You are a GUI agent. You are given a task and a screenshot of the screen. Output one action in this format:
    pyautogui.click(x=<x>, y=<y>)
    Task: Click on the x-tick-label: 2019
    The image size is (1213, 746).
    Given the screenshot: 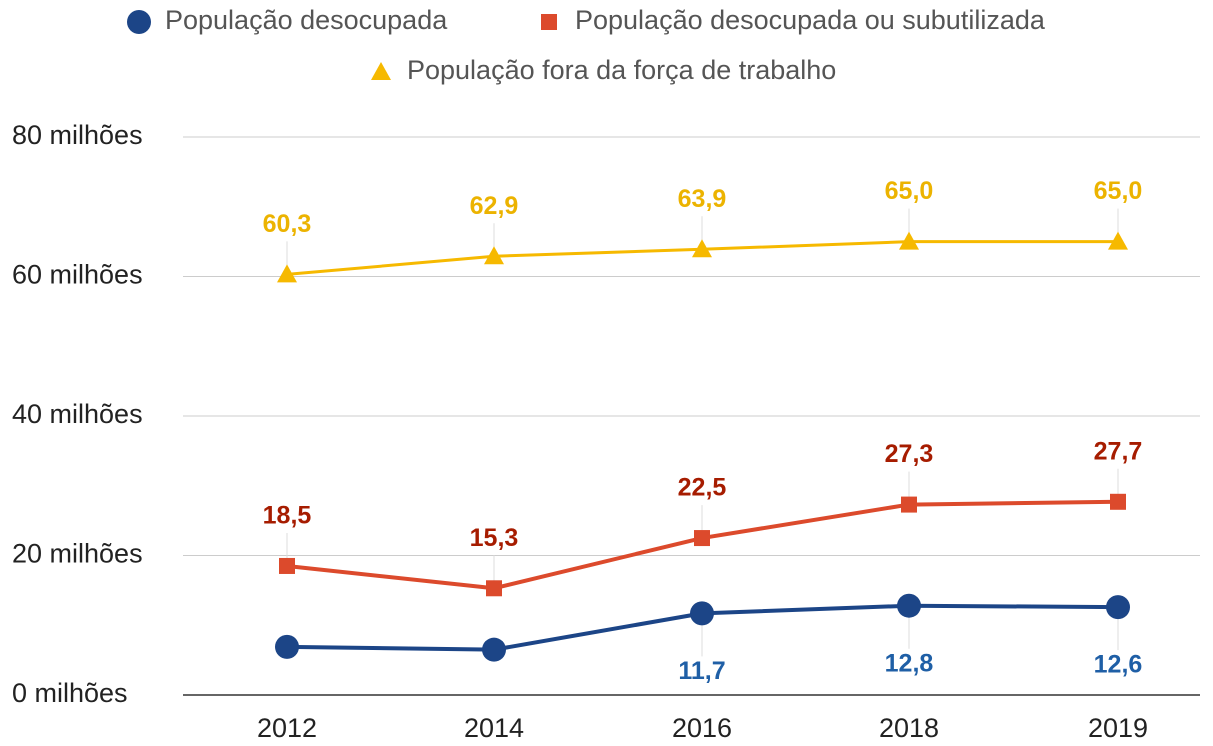 What is the action you would take?
    pyautogui.click(x=1118, y=728)
    